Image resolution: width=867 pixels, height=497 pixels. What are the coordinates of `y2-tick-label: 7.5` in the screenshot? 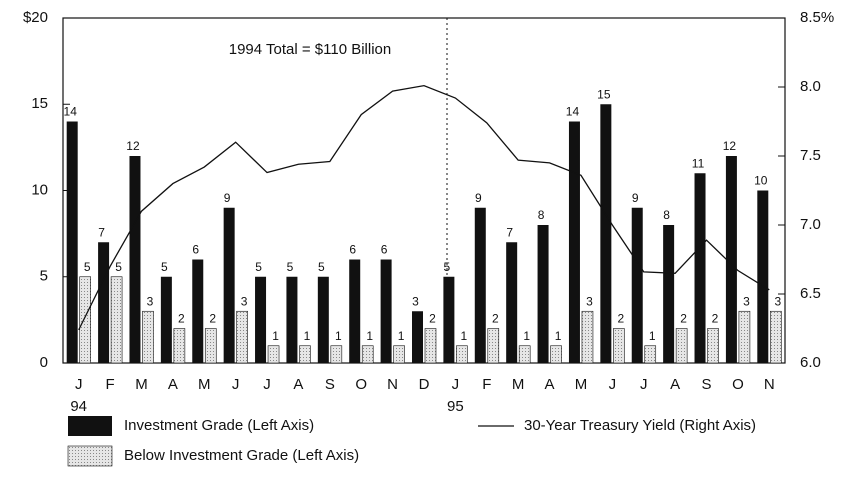 It's located at (810, 155).